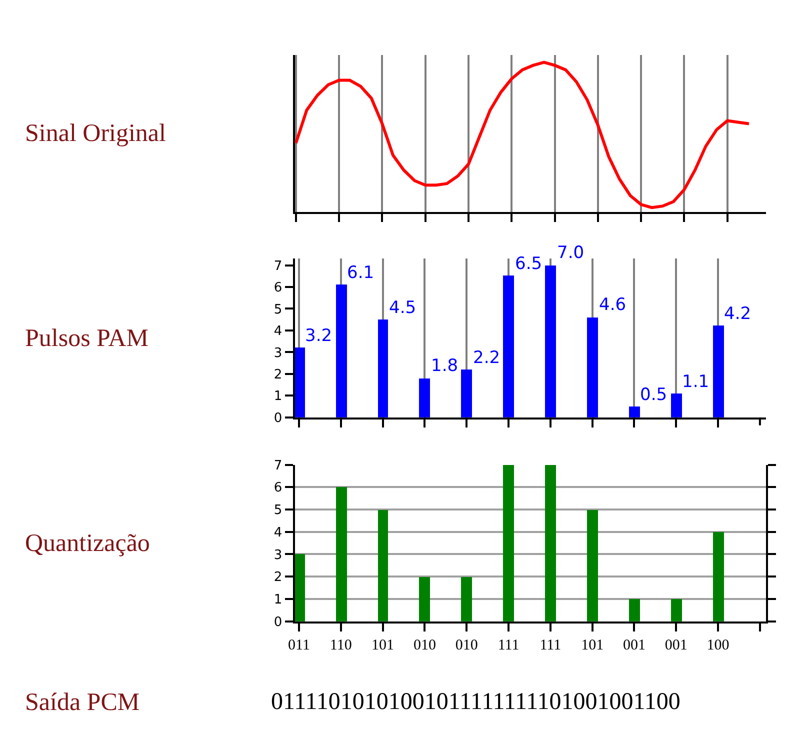 Image resolution: width=802 pixels, height=733 pixels. Describe the element at coordinates (402, 308) in the screenshot. I see `data-label: 4.5` at that location.